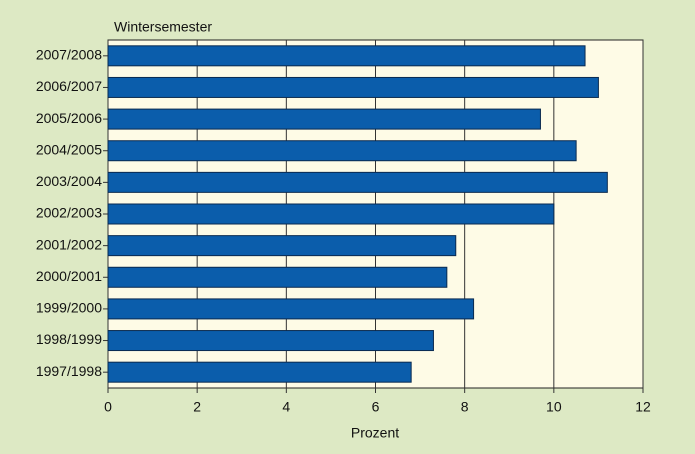 This screenshot has height=454, width=695. Describe the element at coordinates (376, 407) in the screenshot. I see `x-tick-label: 6` at that location.